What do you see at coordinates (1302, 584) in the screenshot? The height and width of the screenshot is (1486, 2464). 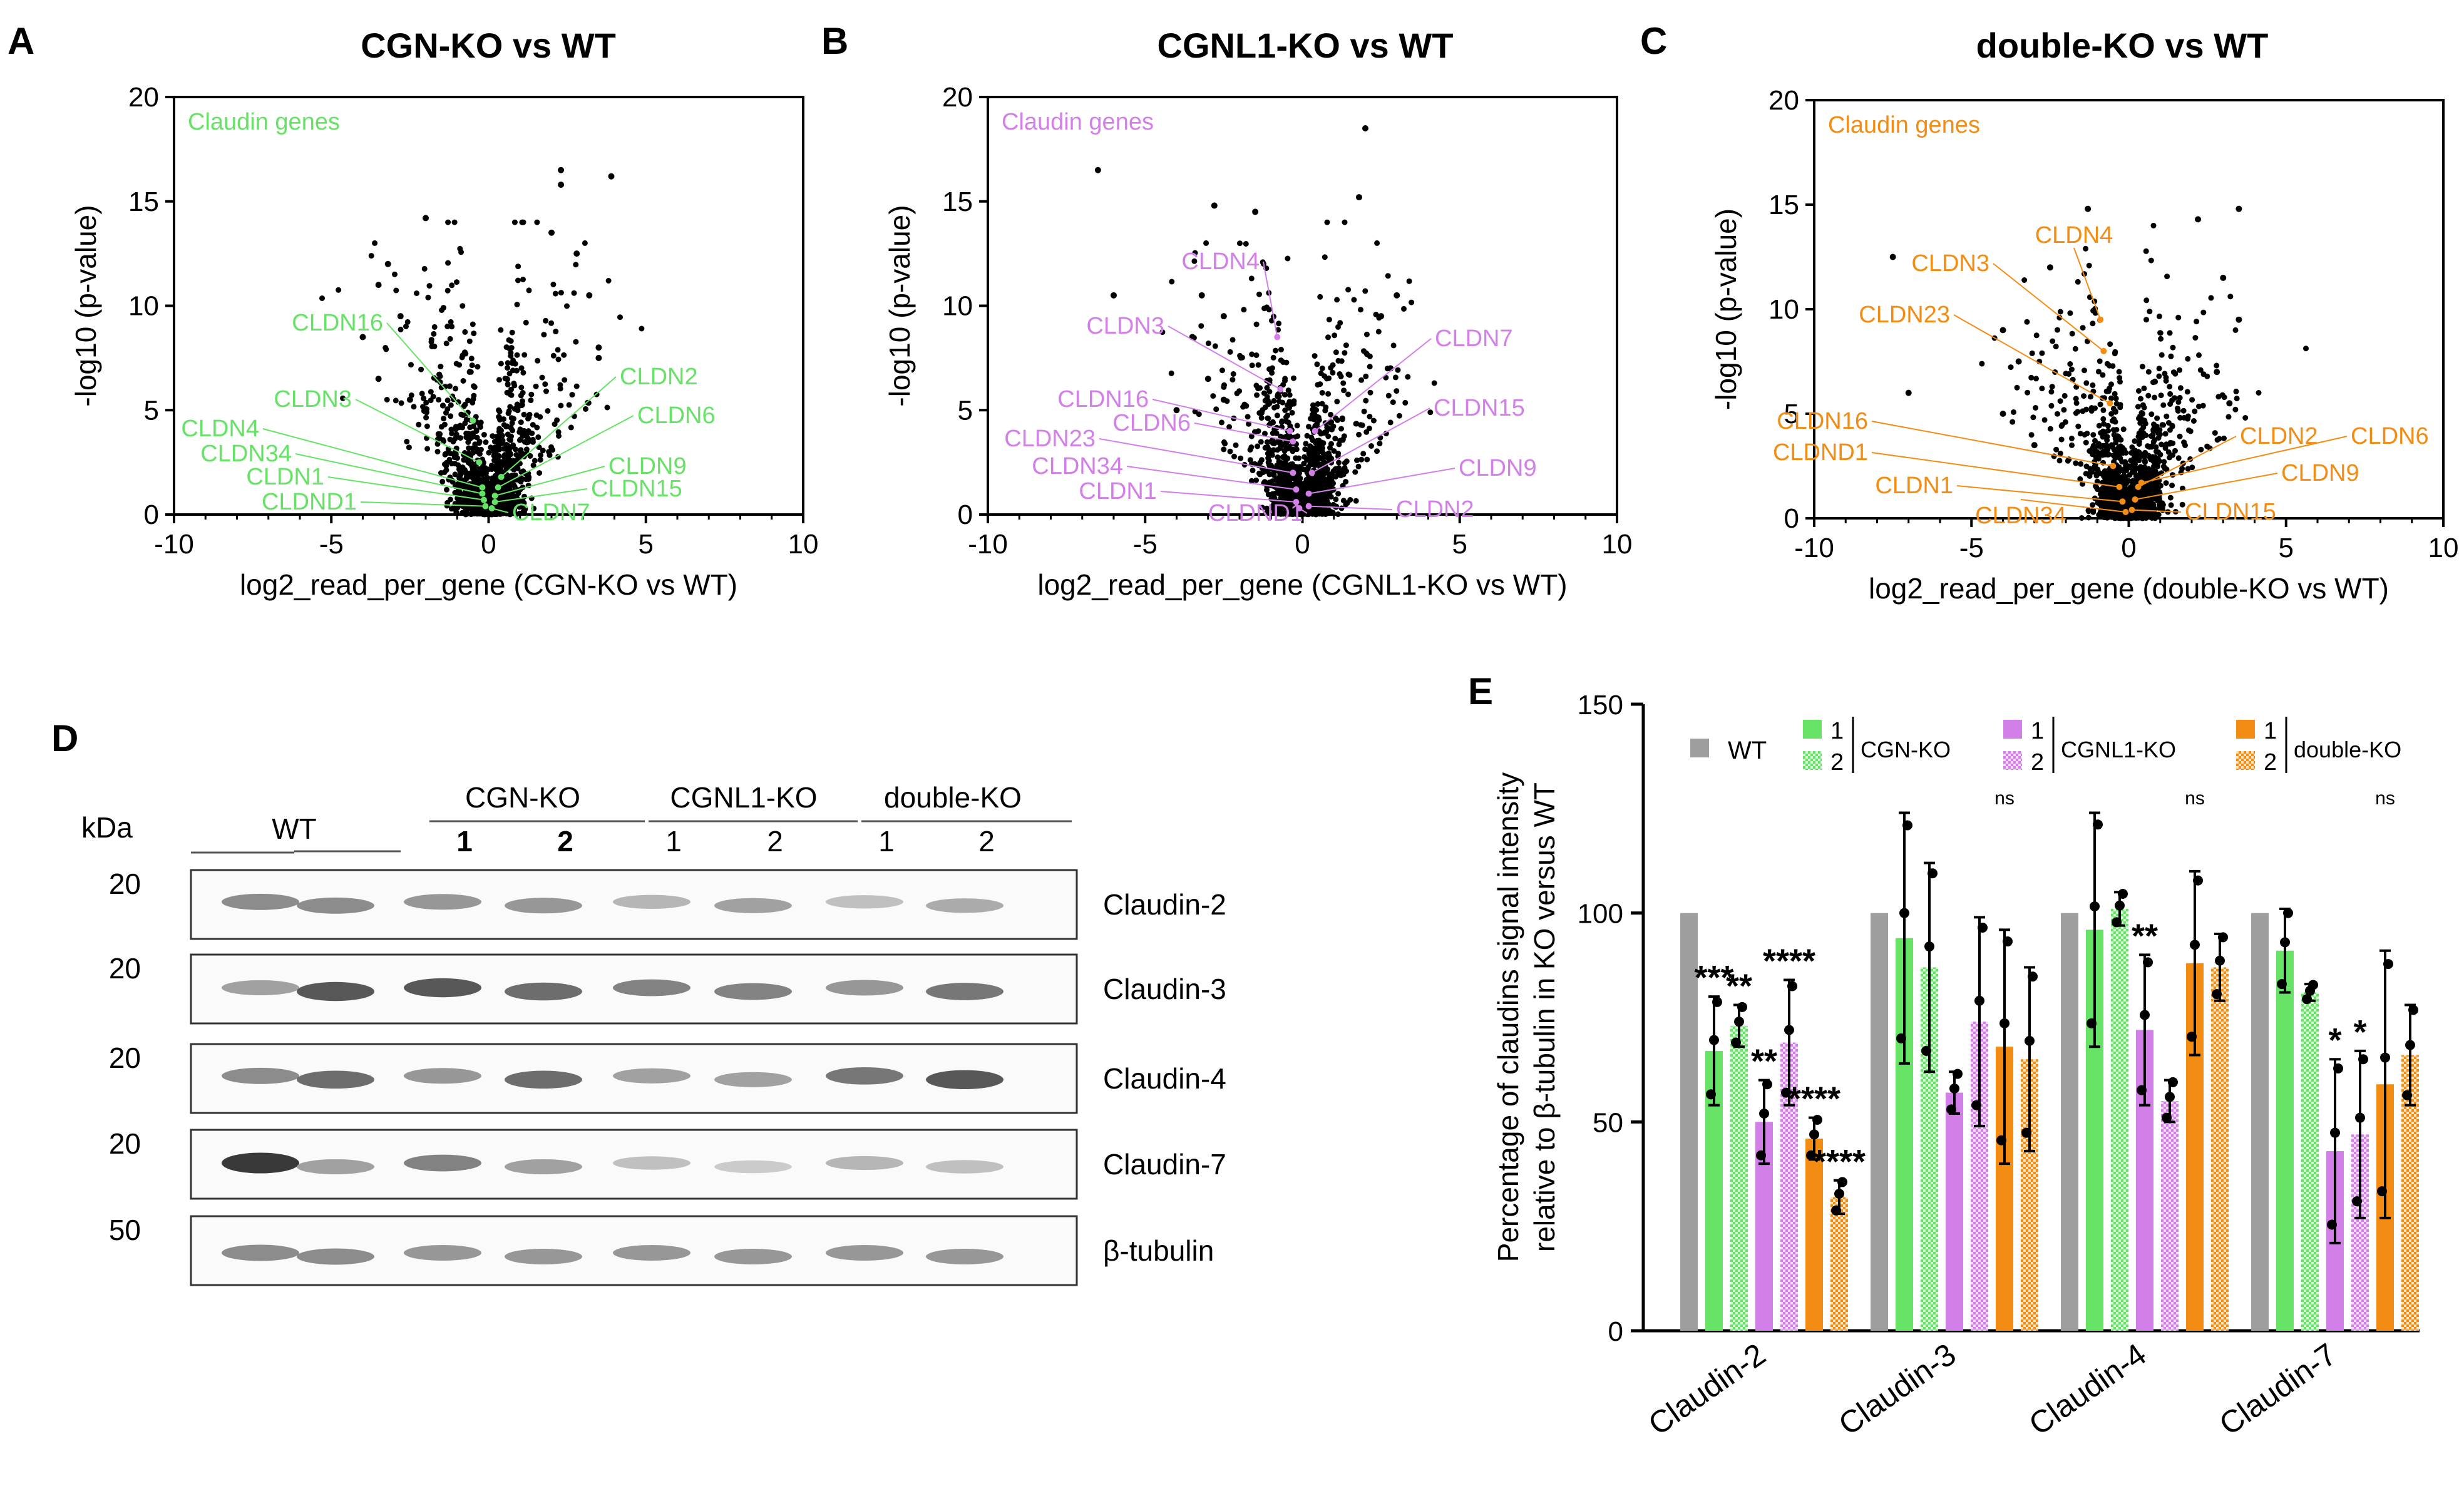 I see `x-axis-label: log2_read_per_gene (CGNL1-KO vs WT)` at bounding box center [1302, 584].